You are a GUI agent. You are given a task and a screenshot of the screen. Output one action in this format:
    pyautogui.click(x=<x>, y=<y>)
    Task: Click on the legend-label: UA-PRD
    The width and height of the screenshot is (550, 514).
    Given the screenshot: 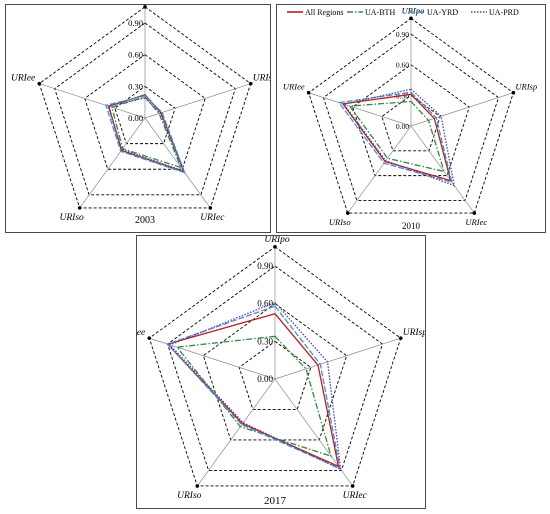 What is the action you would take?
    pyautogui.click(x=504, y=12)
    